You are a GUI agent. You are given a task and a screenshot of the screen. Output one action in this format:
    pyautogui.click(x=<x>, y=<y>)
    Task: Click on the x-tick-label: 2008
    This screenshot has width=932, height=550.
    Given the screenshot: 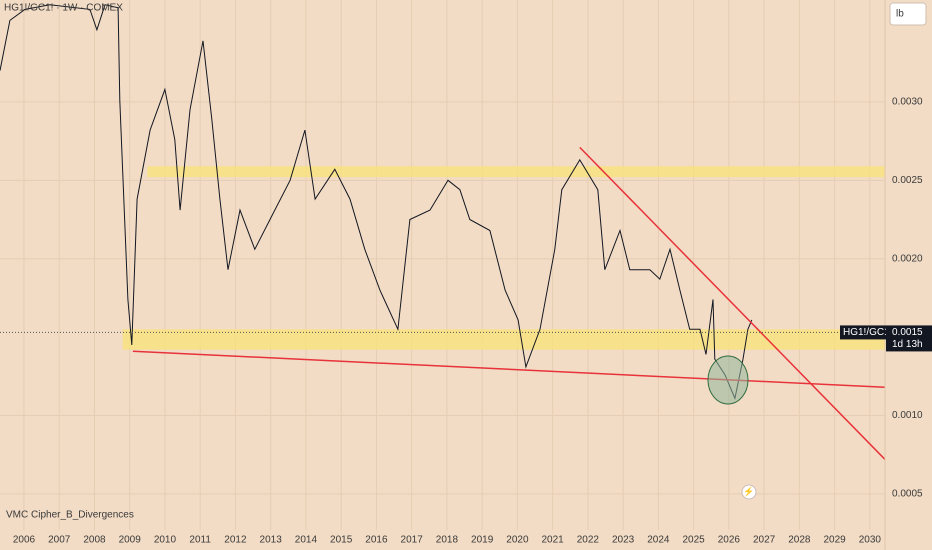 What is the action you would take?
    pyautogui.click(x=94, y=540)
    